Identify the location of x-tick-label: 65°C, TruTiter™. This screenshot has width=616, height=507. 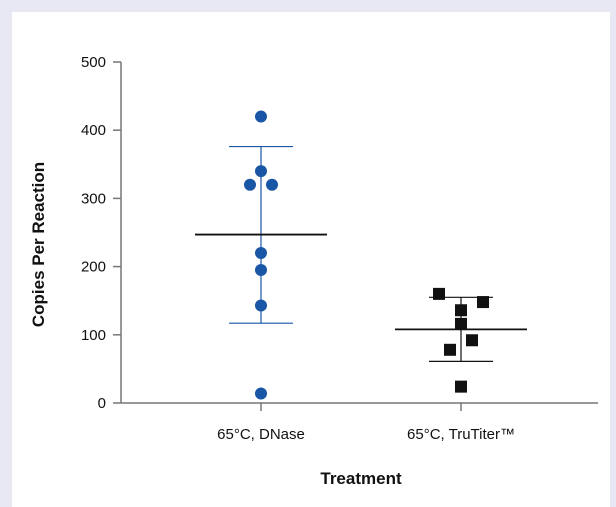
(461, 434).